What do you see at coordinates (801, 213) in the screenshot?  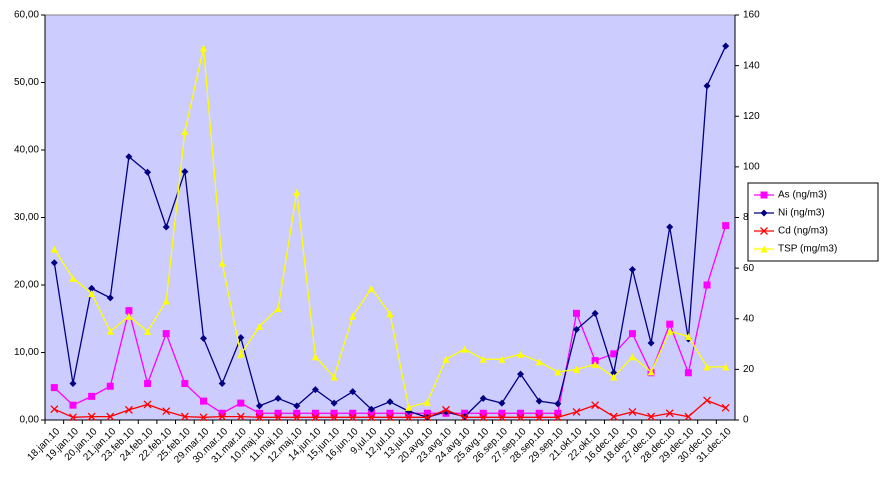 I see `legend-label: Ni (ng/m3)` at bounding box center [801, 213].